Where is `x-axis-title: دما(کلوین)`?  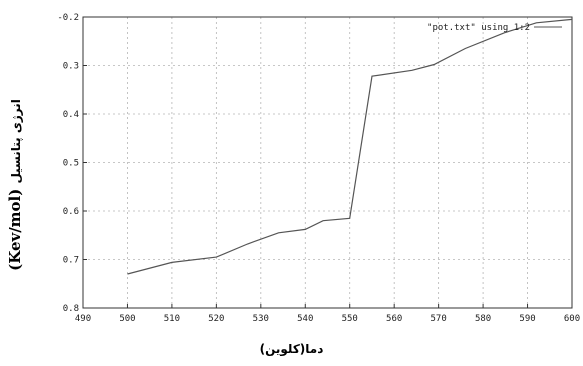 x-axis-title: دما(کلوین) is located at coordinates (291, 349).